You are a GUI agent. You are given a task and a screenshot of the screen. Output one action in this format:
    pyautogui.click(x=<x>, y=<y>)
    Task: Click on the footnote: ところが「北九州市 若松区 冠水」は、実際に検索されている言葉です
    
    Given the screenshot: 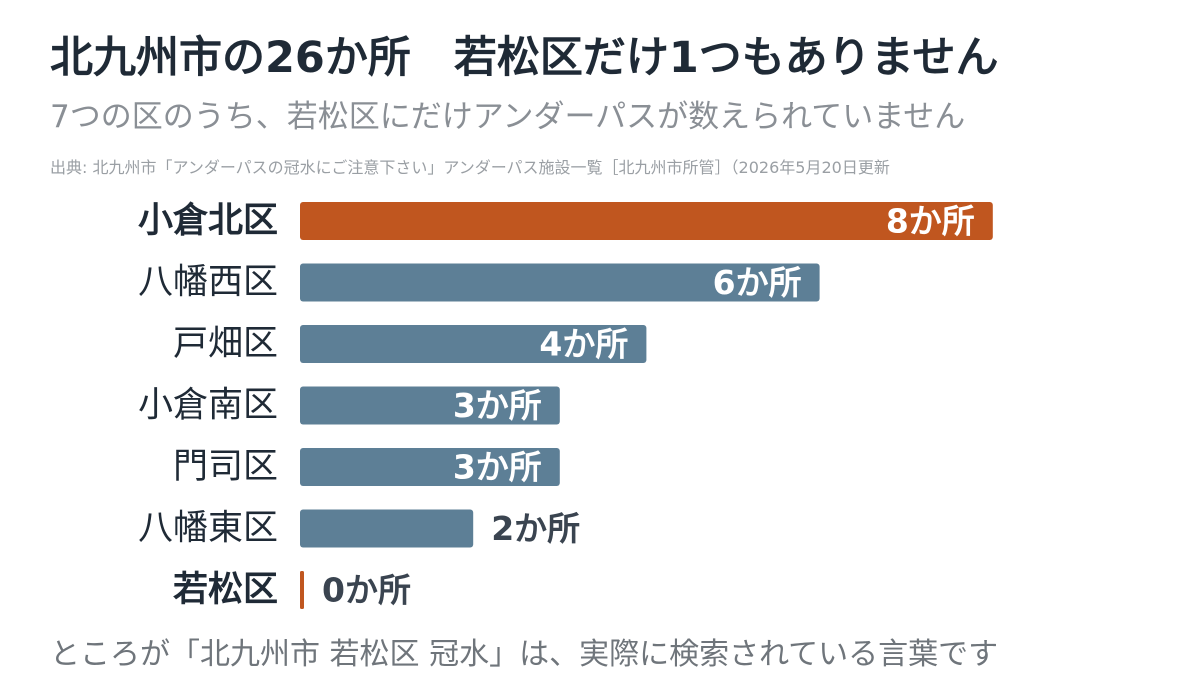 What is the action you would take?
    pyautogui.click(x=524, y=654)
    